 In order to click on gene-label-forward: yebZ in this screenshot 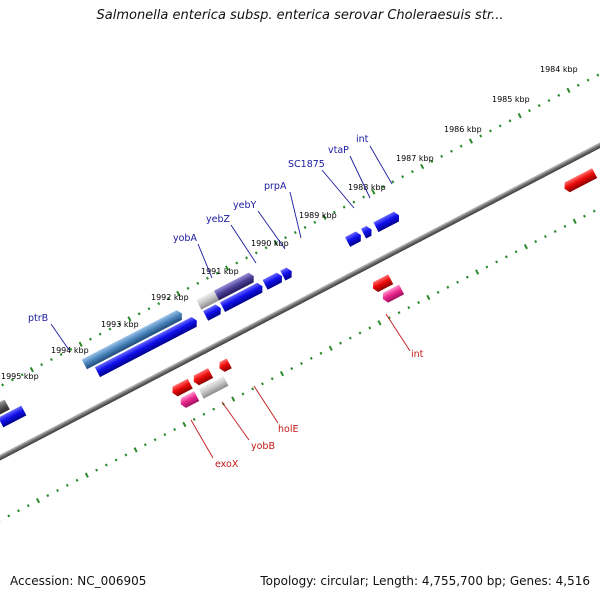, I will do `click(218, 219)`.